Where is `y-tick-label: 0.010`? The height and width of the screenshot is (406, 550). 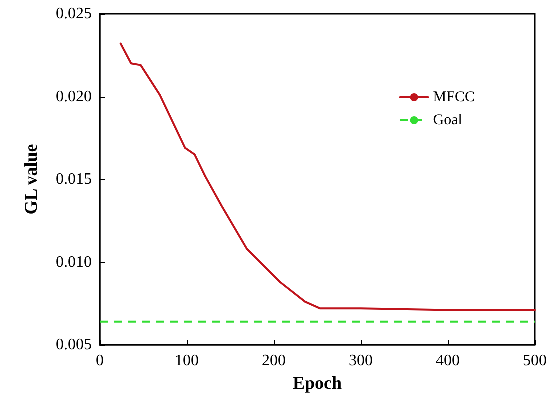 y-tick-label: 0.010 is located at coordinates (74, 262).